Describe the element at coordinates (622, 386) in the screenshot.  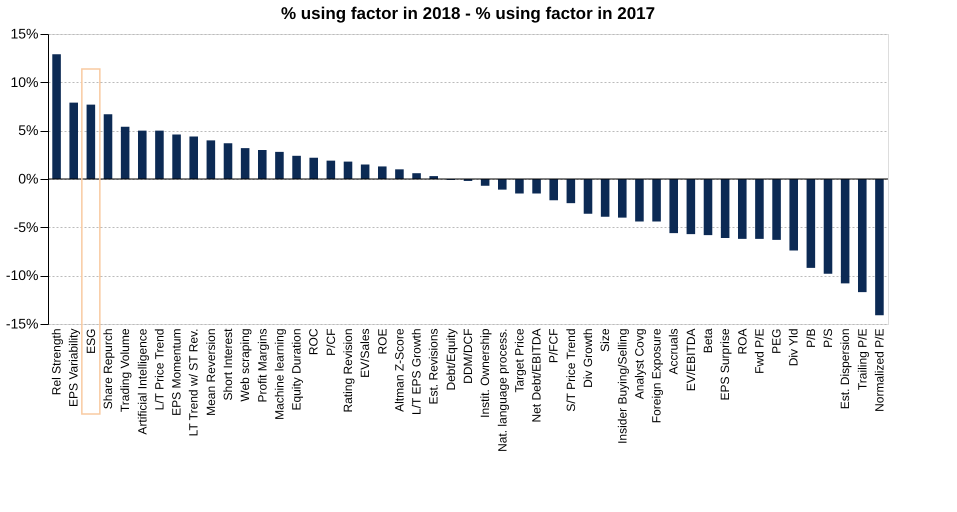
I see `x-tick-label: Insider Buying/Selling` at that location.